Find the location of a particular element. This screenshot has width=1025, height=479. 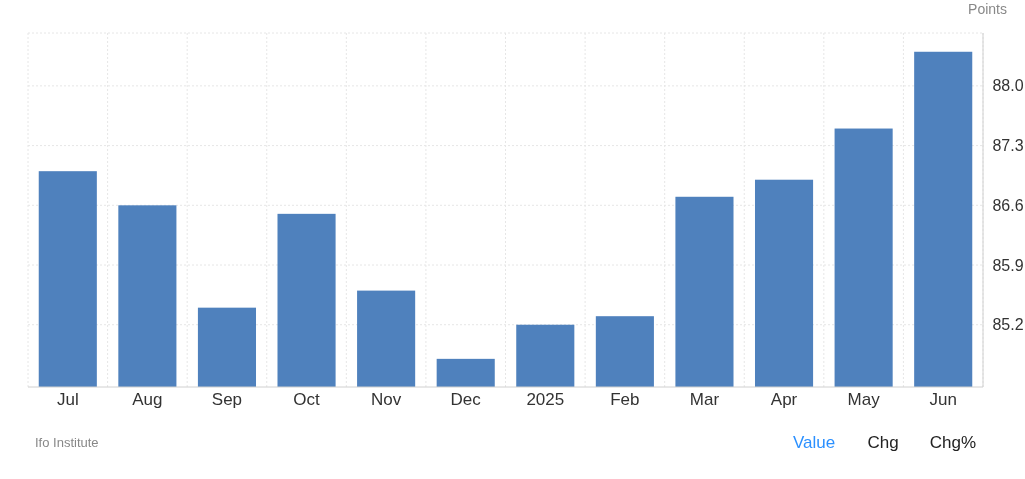

y-tick-label: 86.6 is located at coordinates (1008, 205).